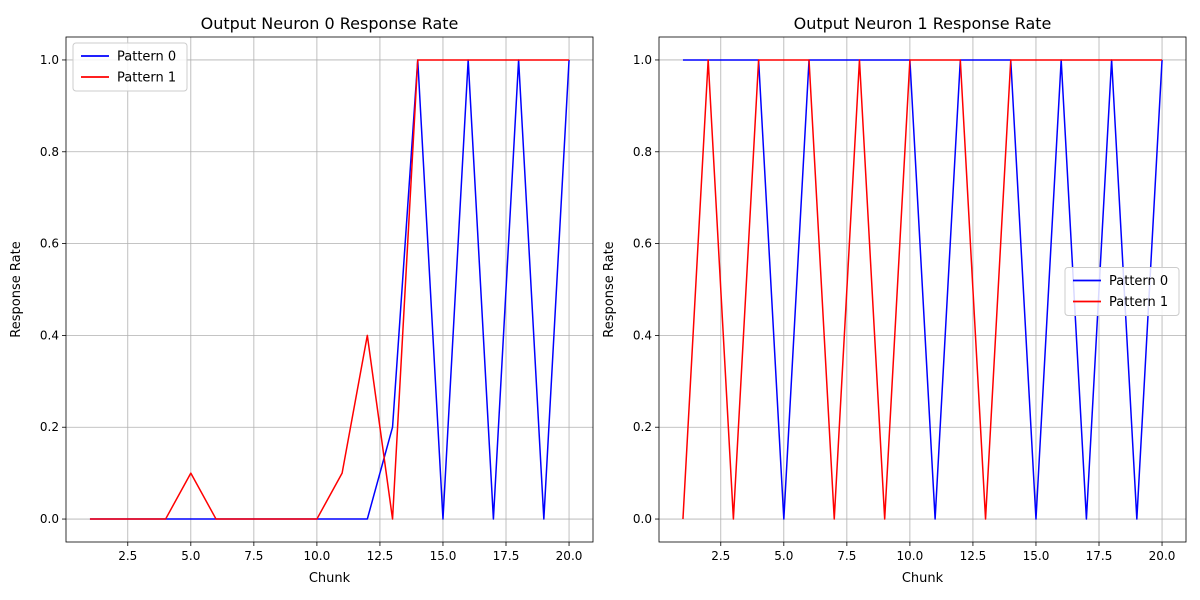 Image resolution: width=1200 pixels, height=600 pixels. What do you see at coordinates (330, 23) in the screenshot?
I see `chart-title: Output Neuron 0 Response Rate` at bounding box center [330, 23].